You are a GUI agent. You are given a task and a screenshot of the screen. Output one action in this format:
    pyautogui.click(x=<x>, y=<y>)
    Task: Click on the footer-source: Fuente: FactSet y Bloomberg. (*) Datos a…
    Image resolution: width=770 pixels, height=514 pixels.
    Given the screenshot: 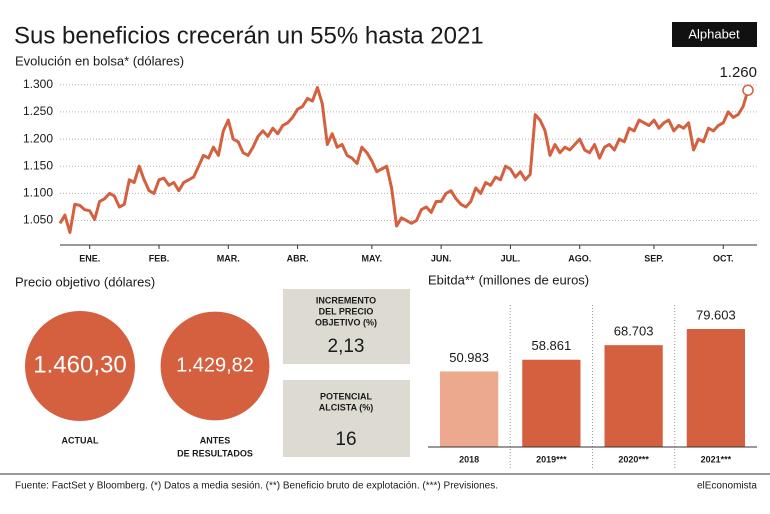 What is the action you would take?
    pyautogui.click(x=256, y=486)
    